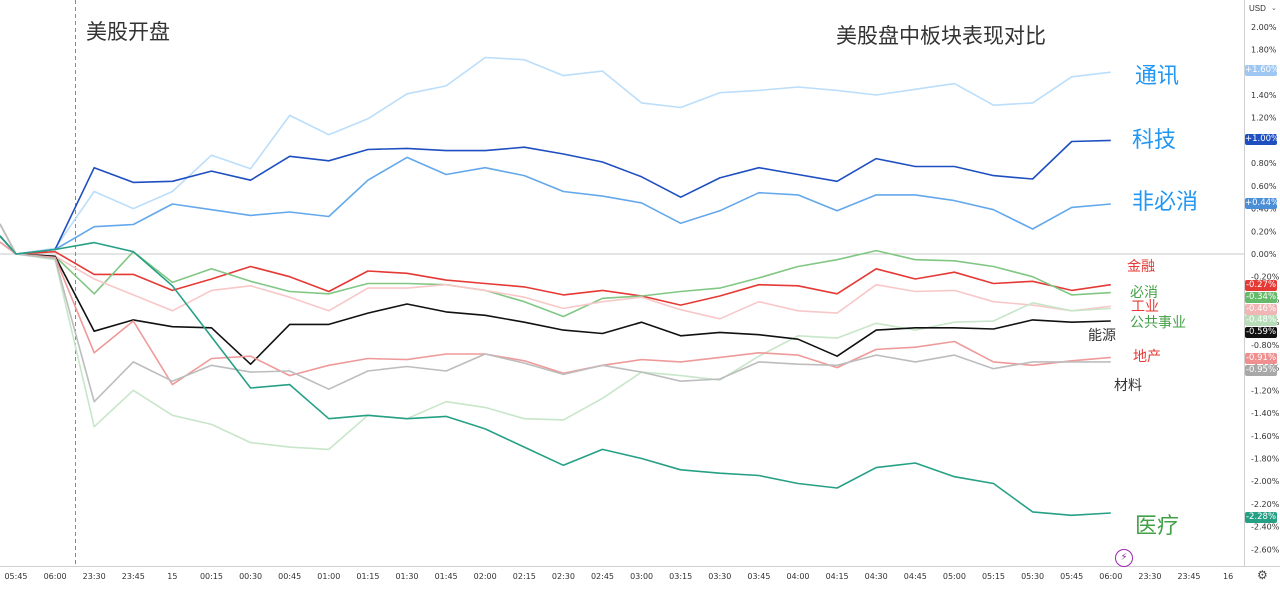 This screenshot has width=1280, height=589. What do you see at coordinates (680, 576) in the screenshot?
I see `x-tick-label: 03:15` at bounding box center [680, 576].